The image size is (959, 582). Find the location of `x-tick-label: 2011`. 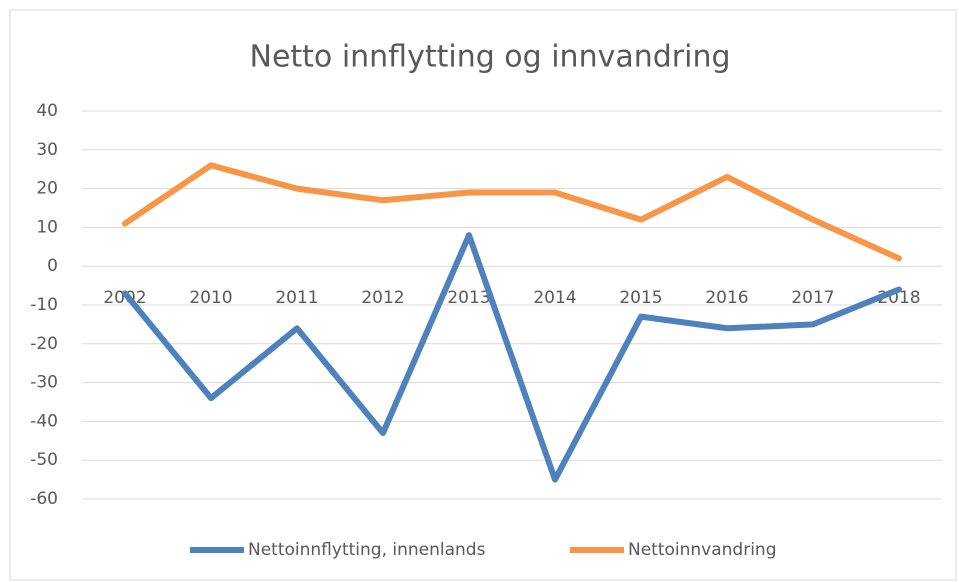

x-tick-label: 2011 is located at coordinates (296, 298).